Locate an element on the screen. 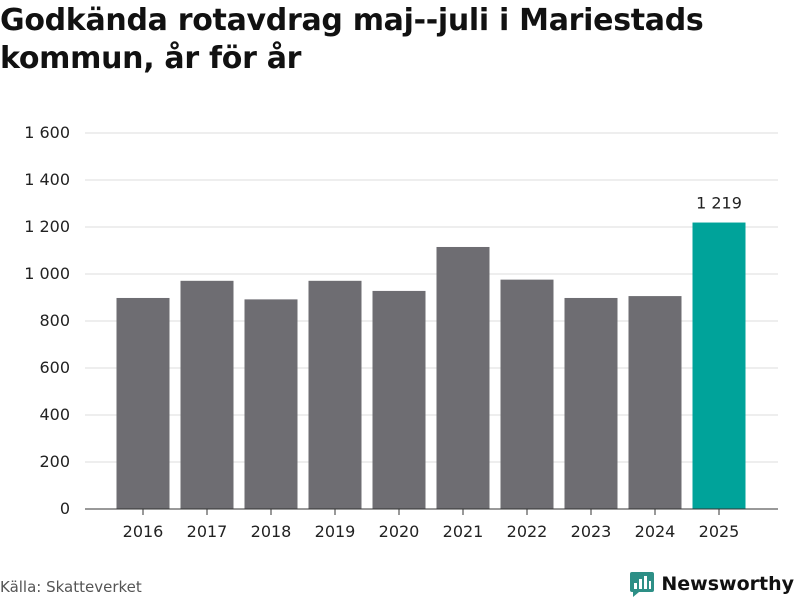  brand-logo: Newsworthy is located at coordinates (711, 584).